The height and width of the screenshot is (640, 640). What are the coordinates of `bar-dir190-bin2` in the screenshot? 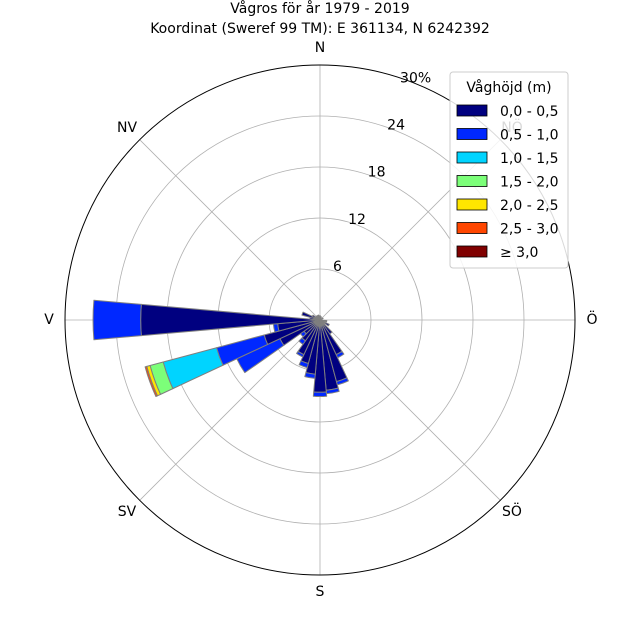 It's located at (310, 375).